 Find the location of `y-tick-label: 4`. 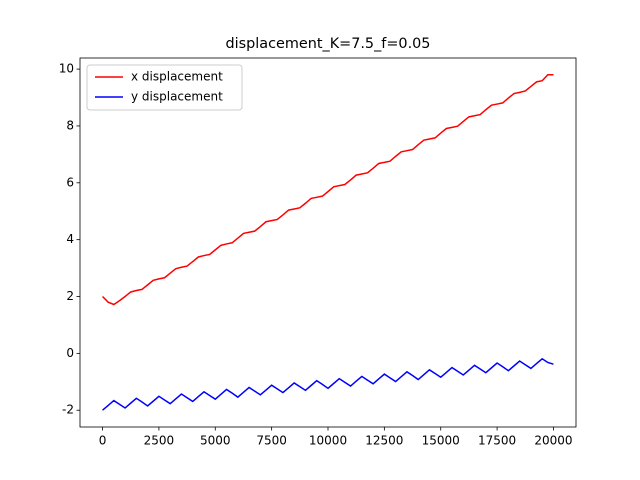

y-tick-label: 4 is located at coordinates (70, 239).